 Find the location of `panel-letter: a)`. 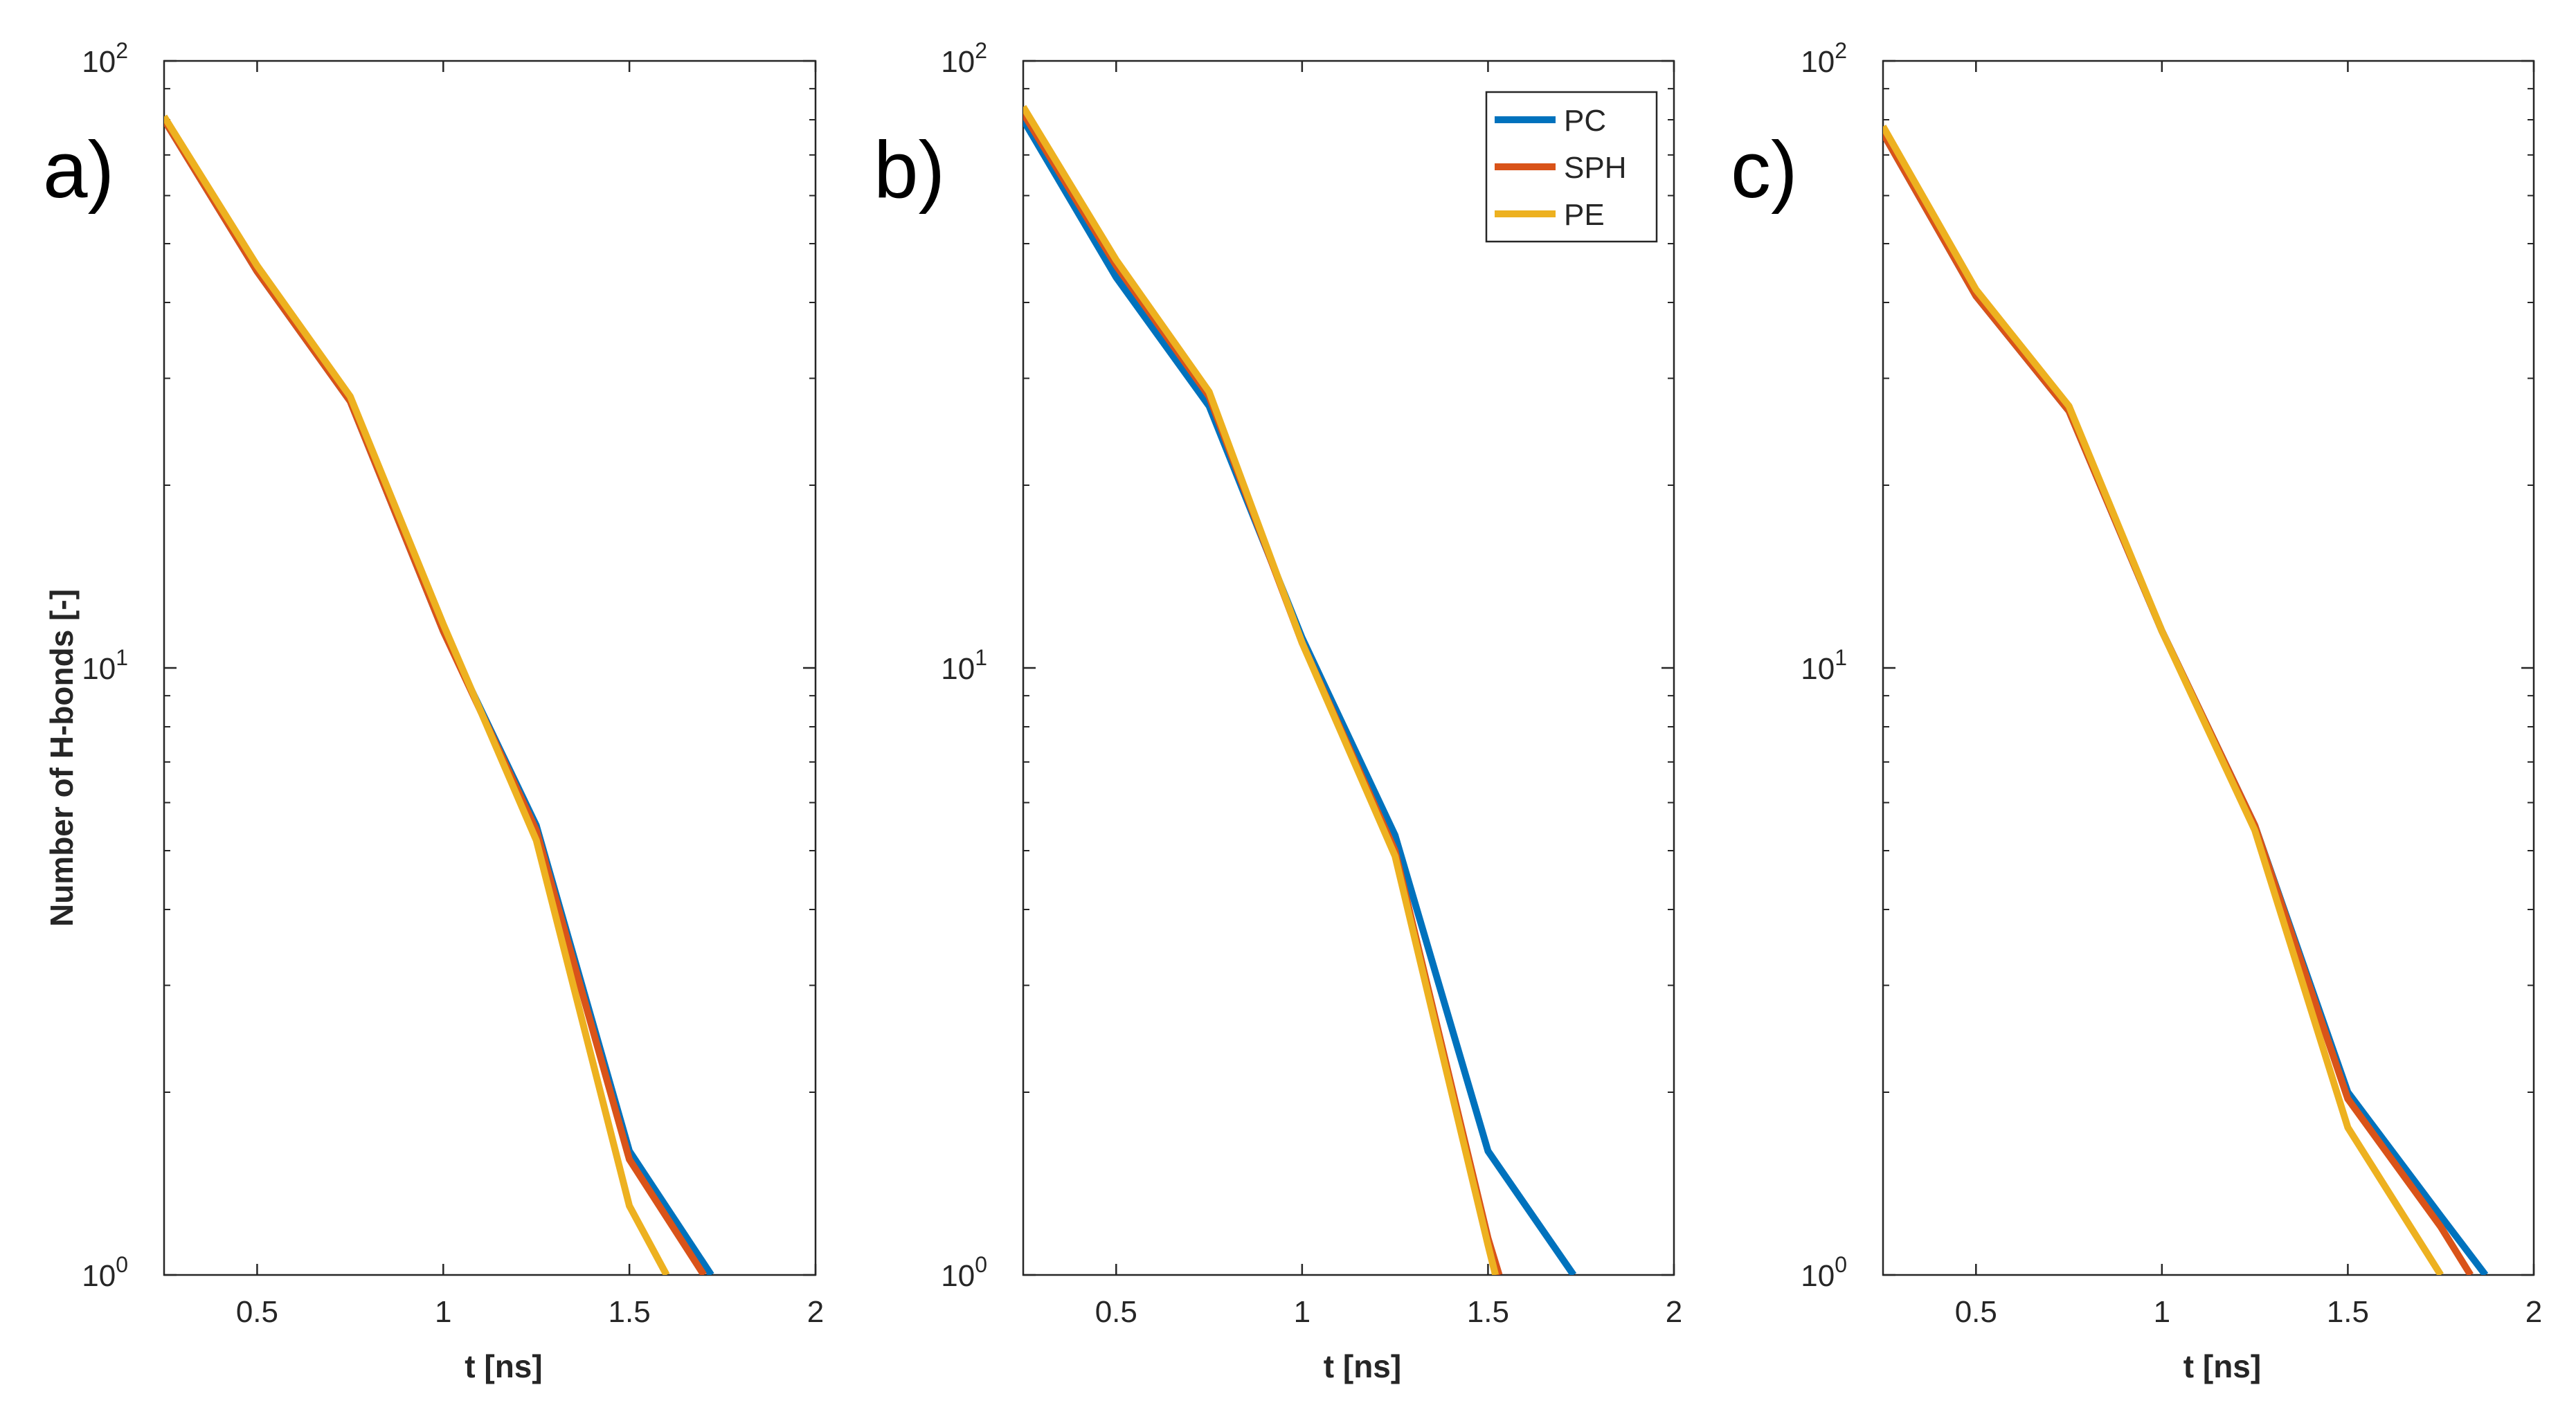

panel-letter: a) is located at coordinates (78, 170).